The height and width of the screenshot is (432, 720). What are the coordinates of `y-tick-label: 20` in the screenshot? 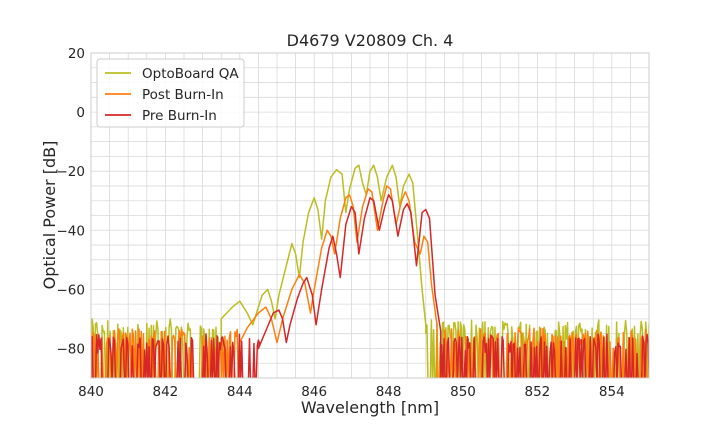 It's located at (76, 54).